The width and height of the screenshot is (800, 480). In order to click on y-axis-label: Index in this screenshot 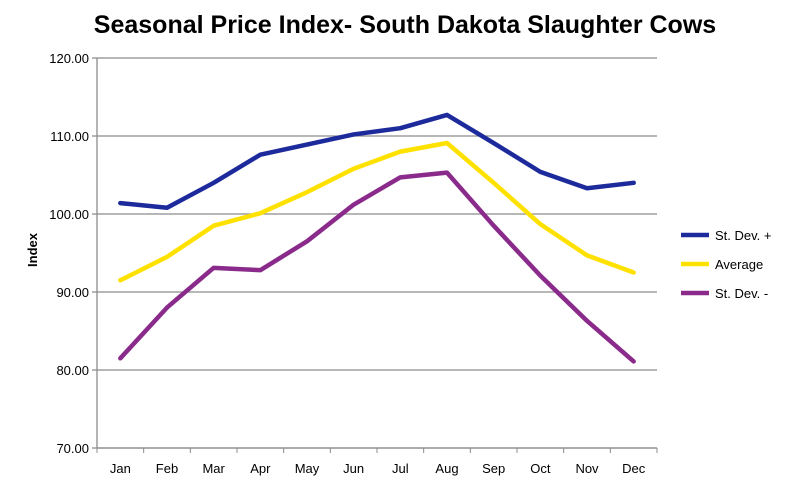, I will do `click(32, 249)`.